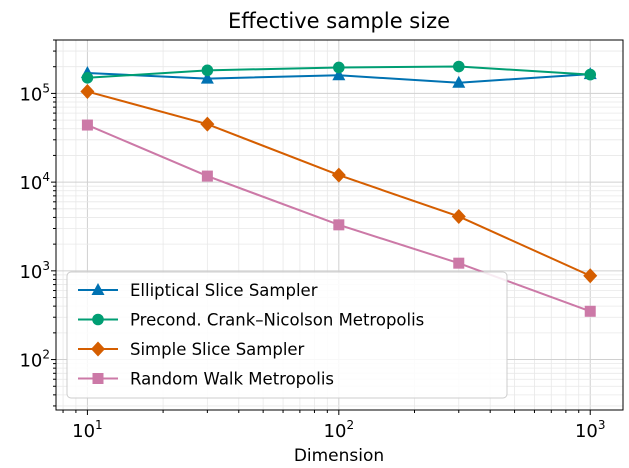 The height and width of the screenshot is (468, 629). What do you see at coordinates (34, 182) in the screenshot?
I see `y-tick-label: 10⁴` at bounding box center [34, 182].